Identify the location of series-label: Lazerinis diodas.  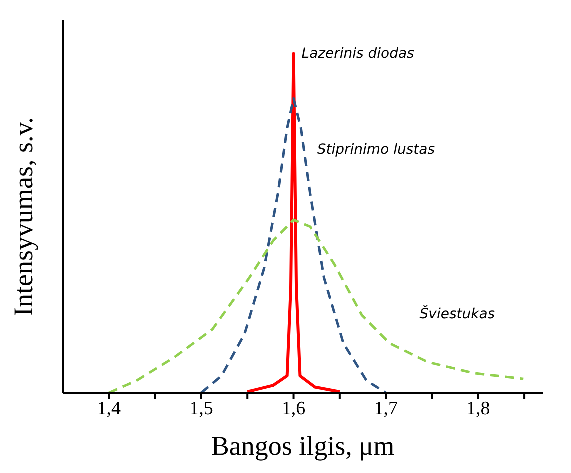
(358, 54).